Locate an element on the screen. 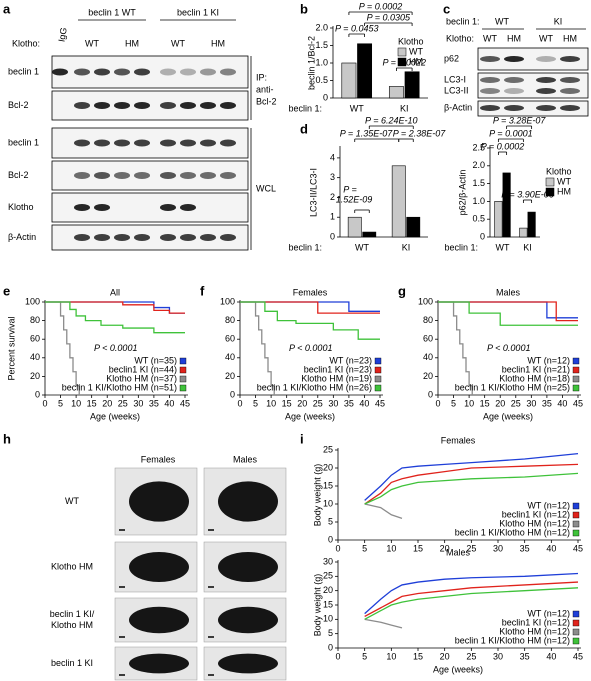 The width and height of the screenshot is (591, 681). panel-label: e is located at coordinates (6, 290).